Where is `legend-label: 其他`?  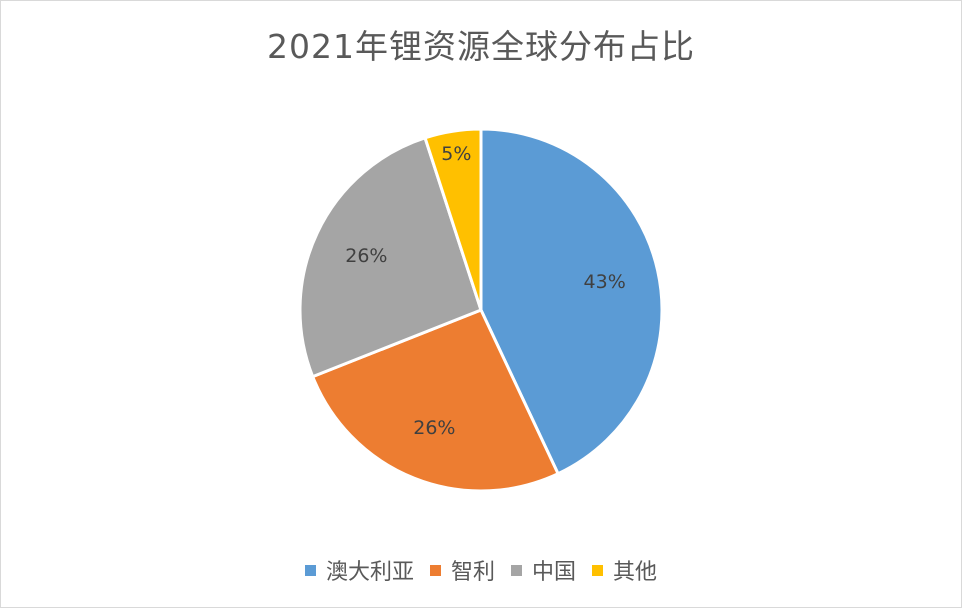 legend-label: 其他 is located at coordinates (635, 572).